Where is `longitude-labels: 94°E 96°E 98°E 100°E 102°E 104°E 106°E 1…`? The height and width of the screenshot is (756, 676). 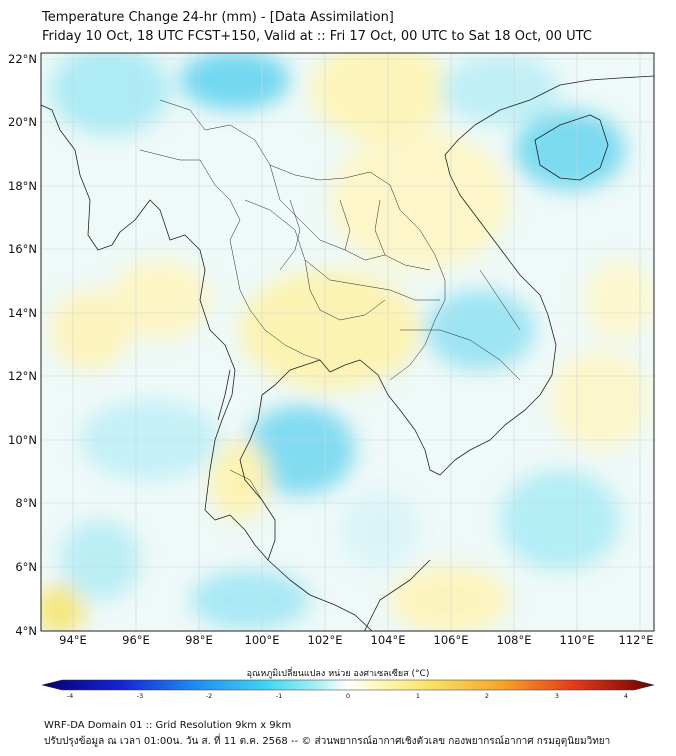 longitude-labels: 94°E 96°E 98°E 100°E 102°E 104°E 106°E 1… is located at coordinates (356, 640).